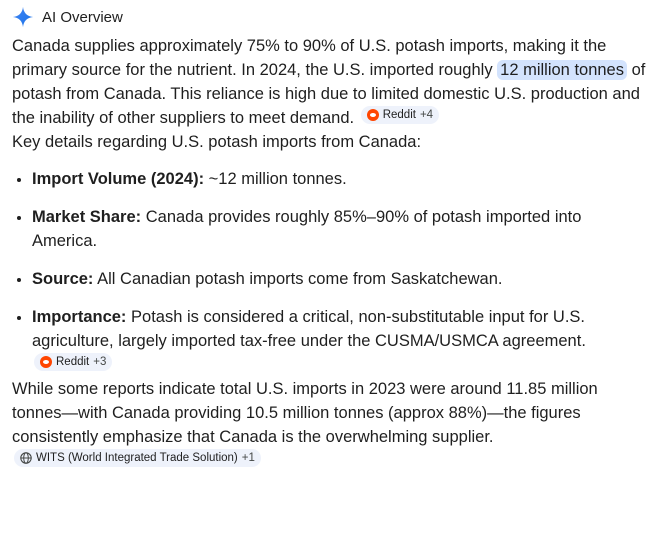 Image resolution: width=660 pixels, height=539 pixels. What do you see at coordinates (82, 17) in the screenshot?
I see `ai-overview-title: AI Overview` at bounding box center [82, 17].